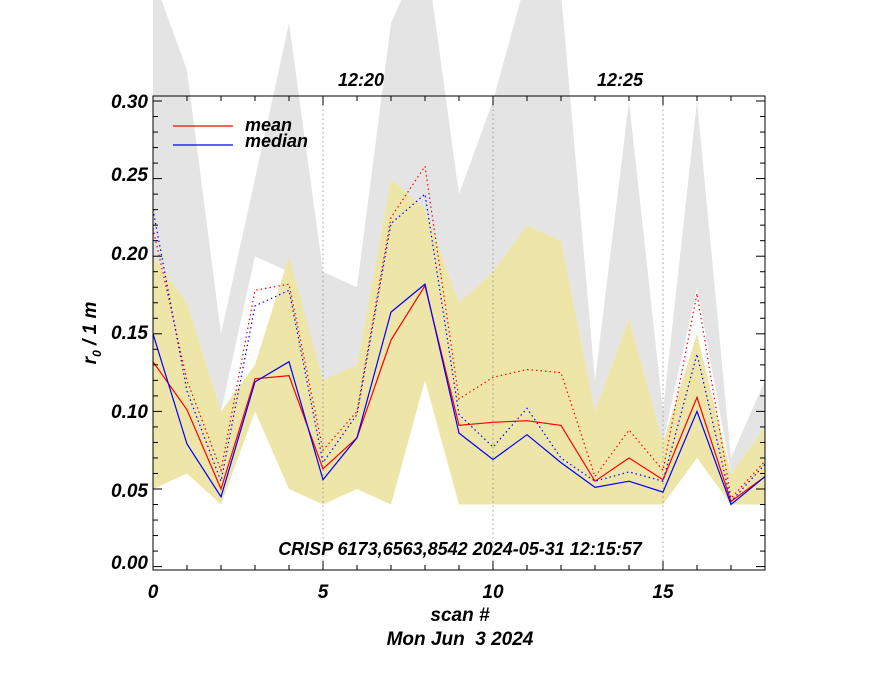 Image resolution: width=880 pixels, height=685 pixels. Describe the element at coordinates (411, 592) in the screenshot. I see `x-tick-labels: 0 5 10 15` at that location.